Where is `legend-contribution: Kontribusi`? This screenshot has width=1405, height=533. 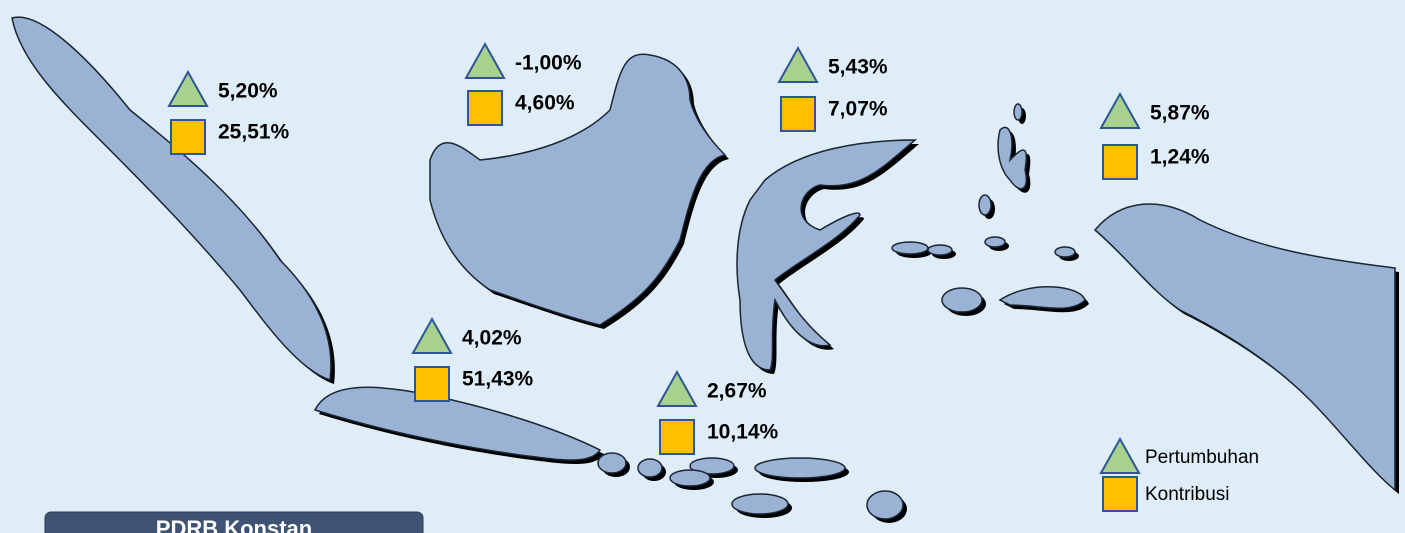 legend-contribution: Kontribusi is located at coordinates (1187, 494).